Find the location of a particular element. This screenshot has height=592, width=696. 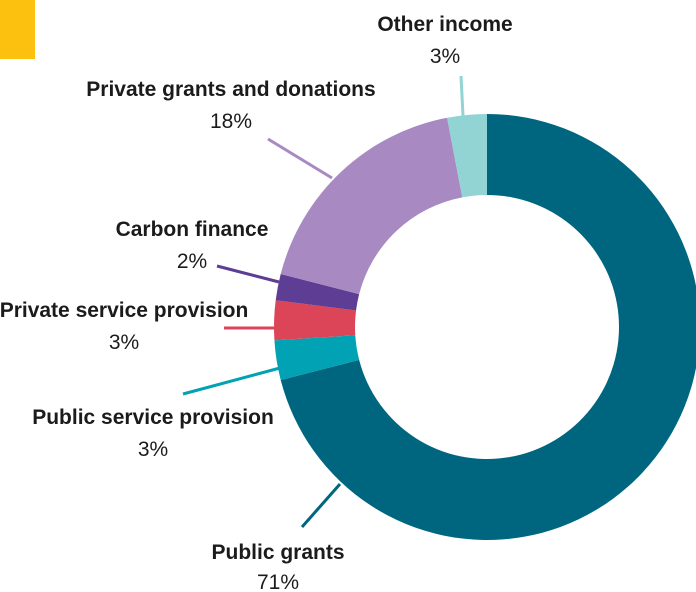

leader-line-other-income is located at coordinates (462, 96).